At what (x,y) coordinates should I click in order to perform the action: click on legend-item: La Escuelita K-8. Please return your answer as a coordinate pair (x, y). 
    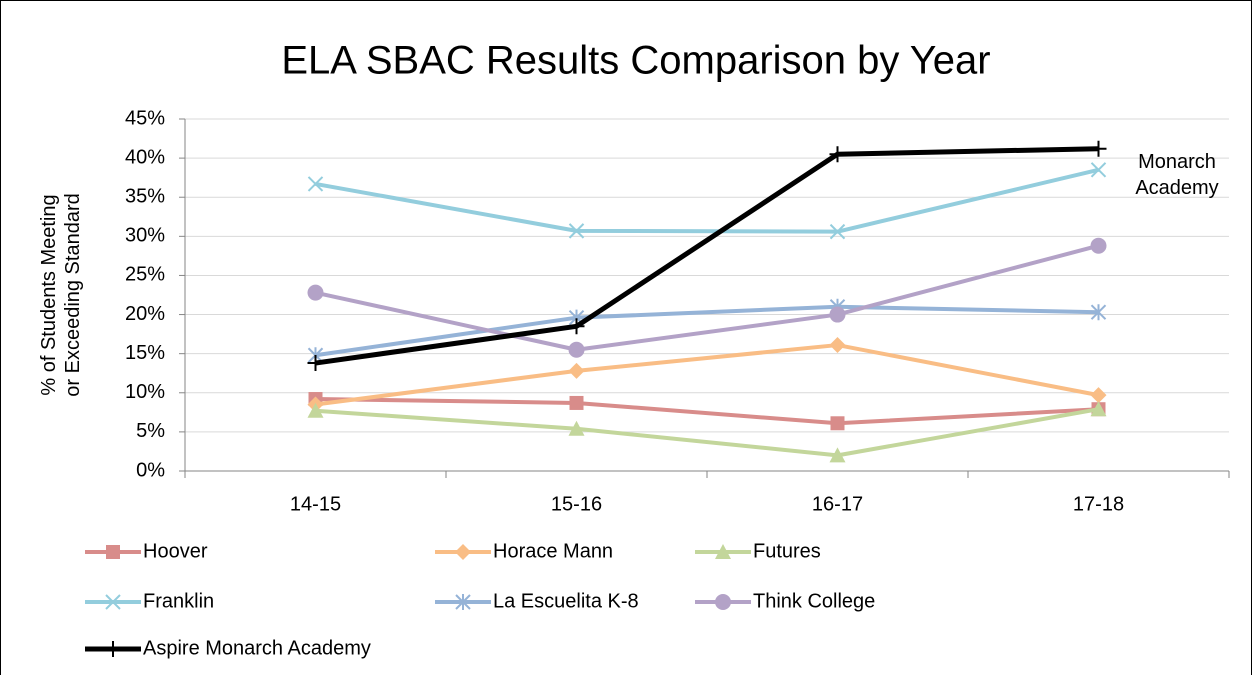
    Looking at the image, I should click on (537, 601).